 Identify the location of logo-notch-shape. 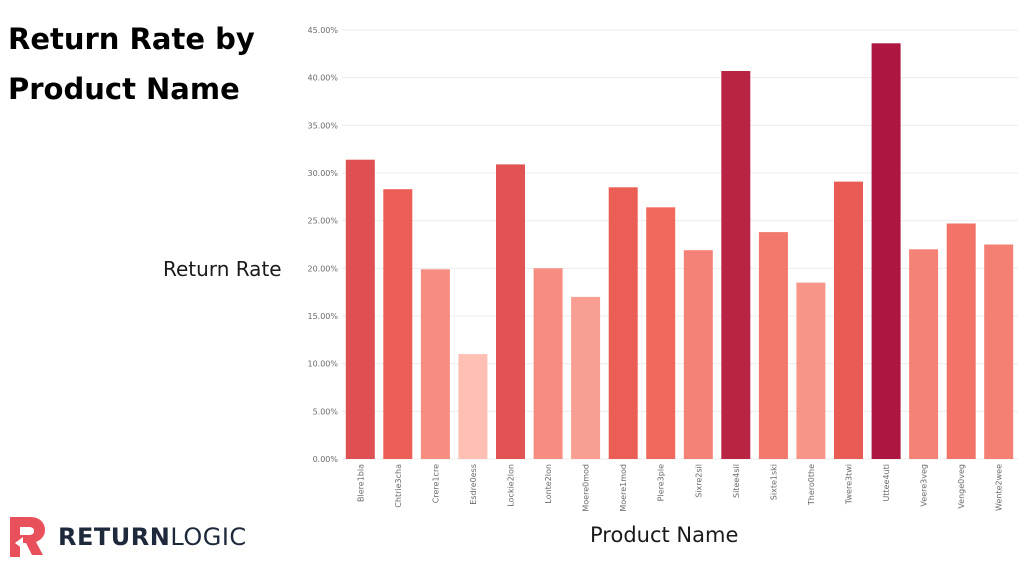
(19, 543).